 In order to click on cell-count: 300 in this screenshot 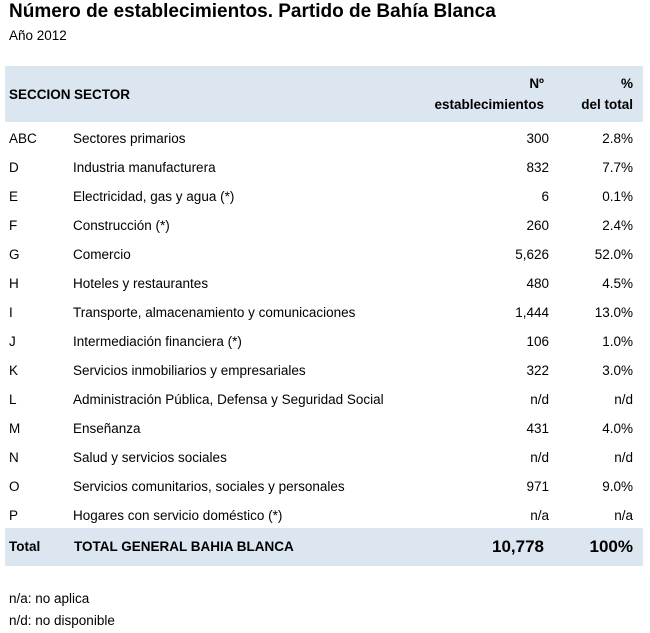, I will do `click(537, 138)`.